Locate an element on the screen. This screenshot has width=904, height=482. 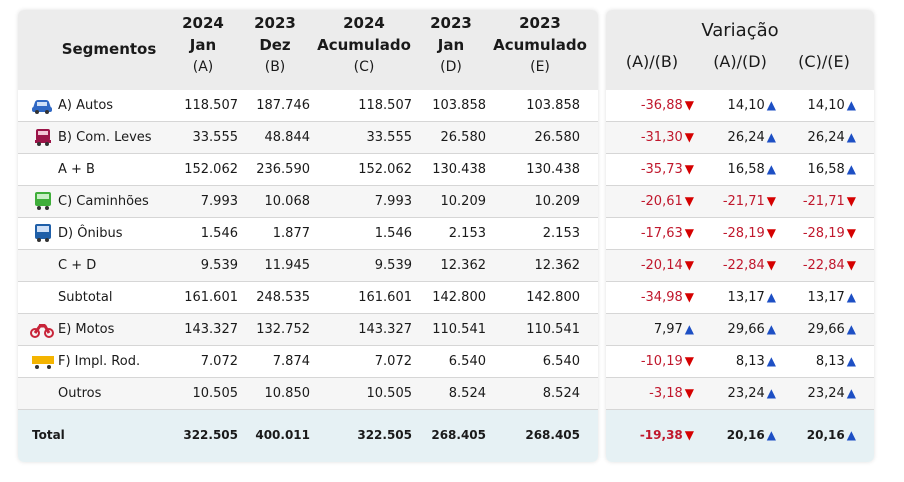
motorcycle-icon is located at coordinates (42, 329).